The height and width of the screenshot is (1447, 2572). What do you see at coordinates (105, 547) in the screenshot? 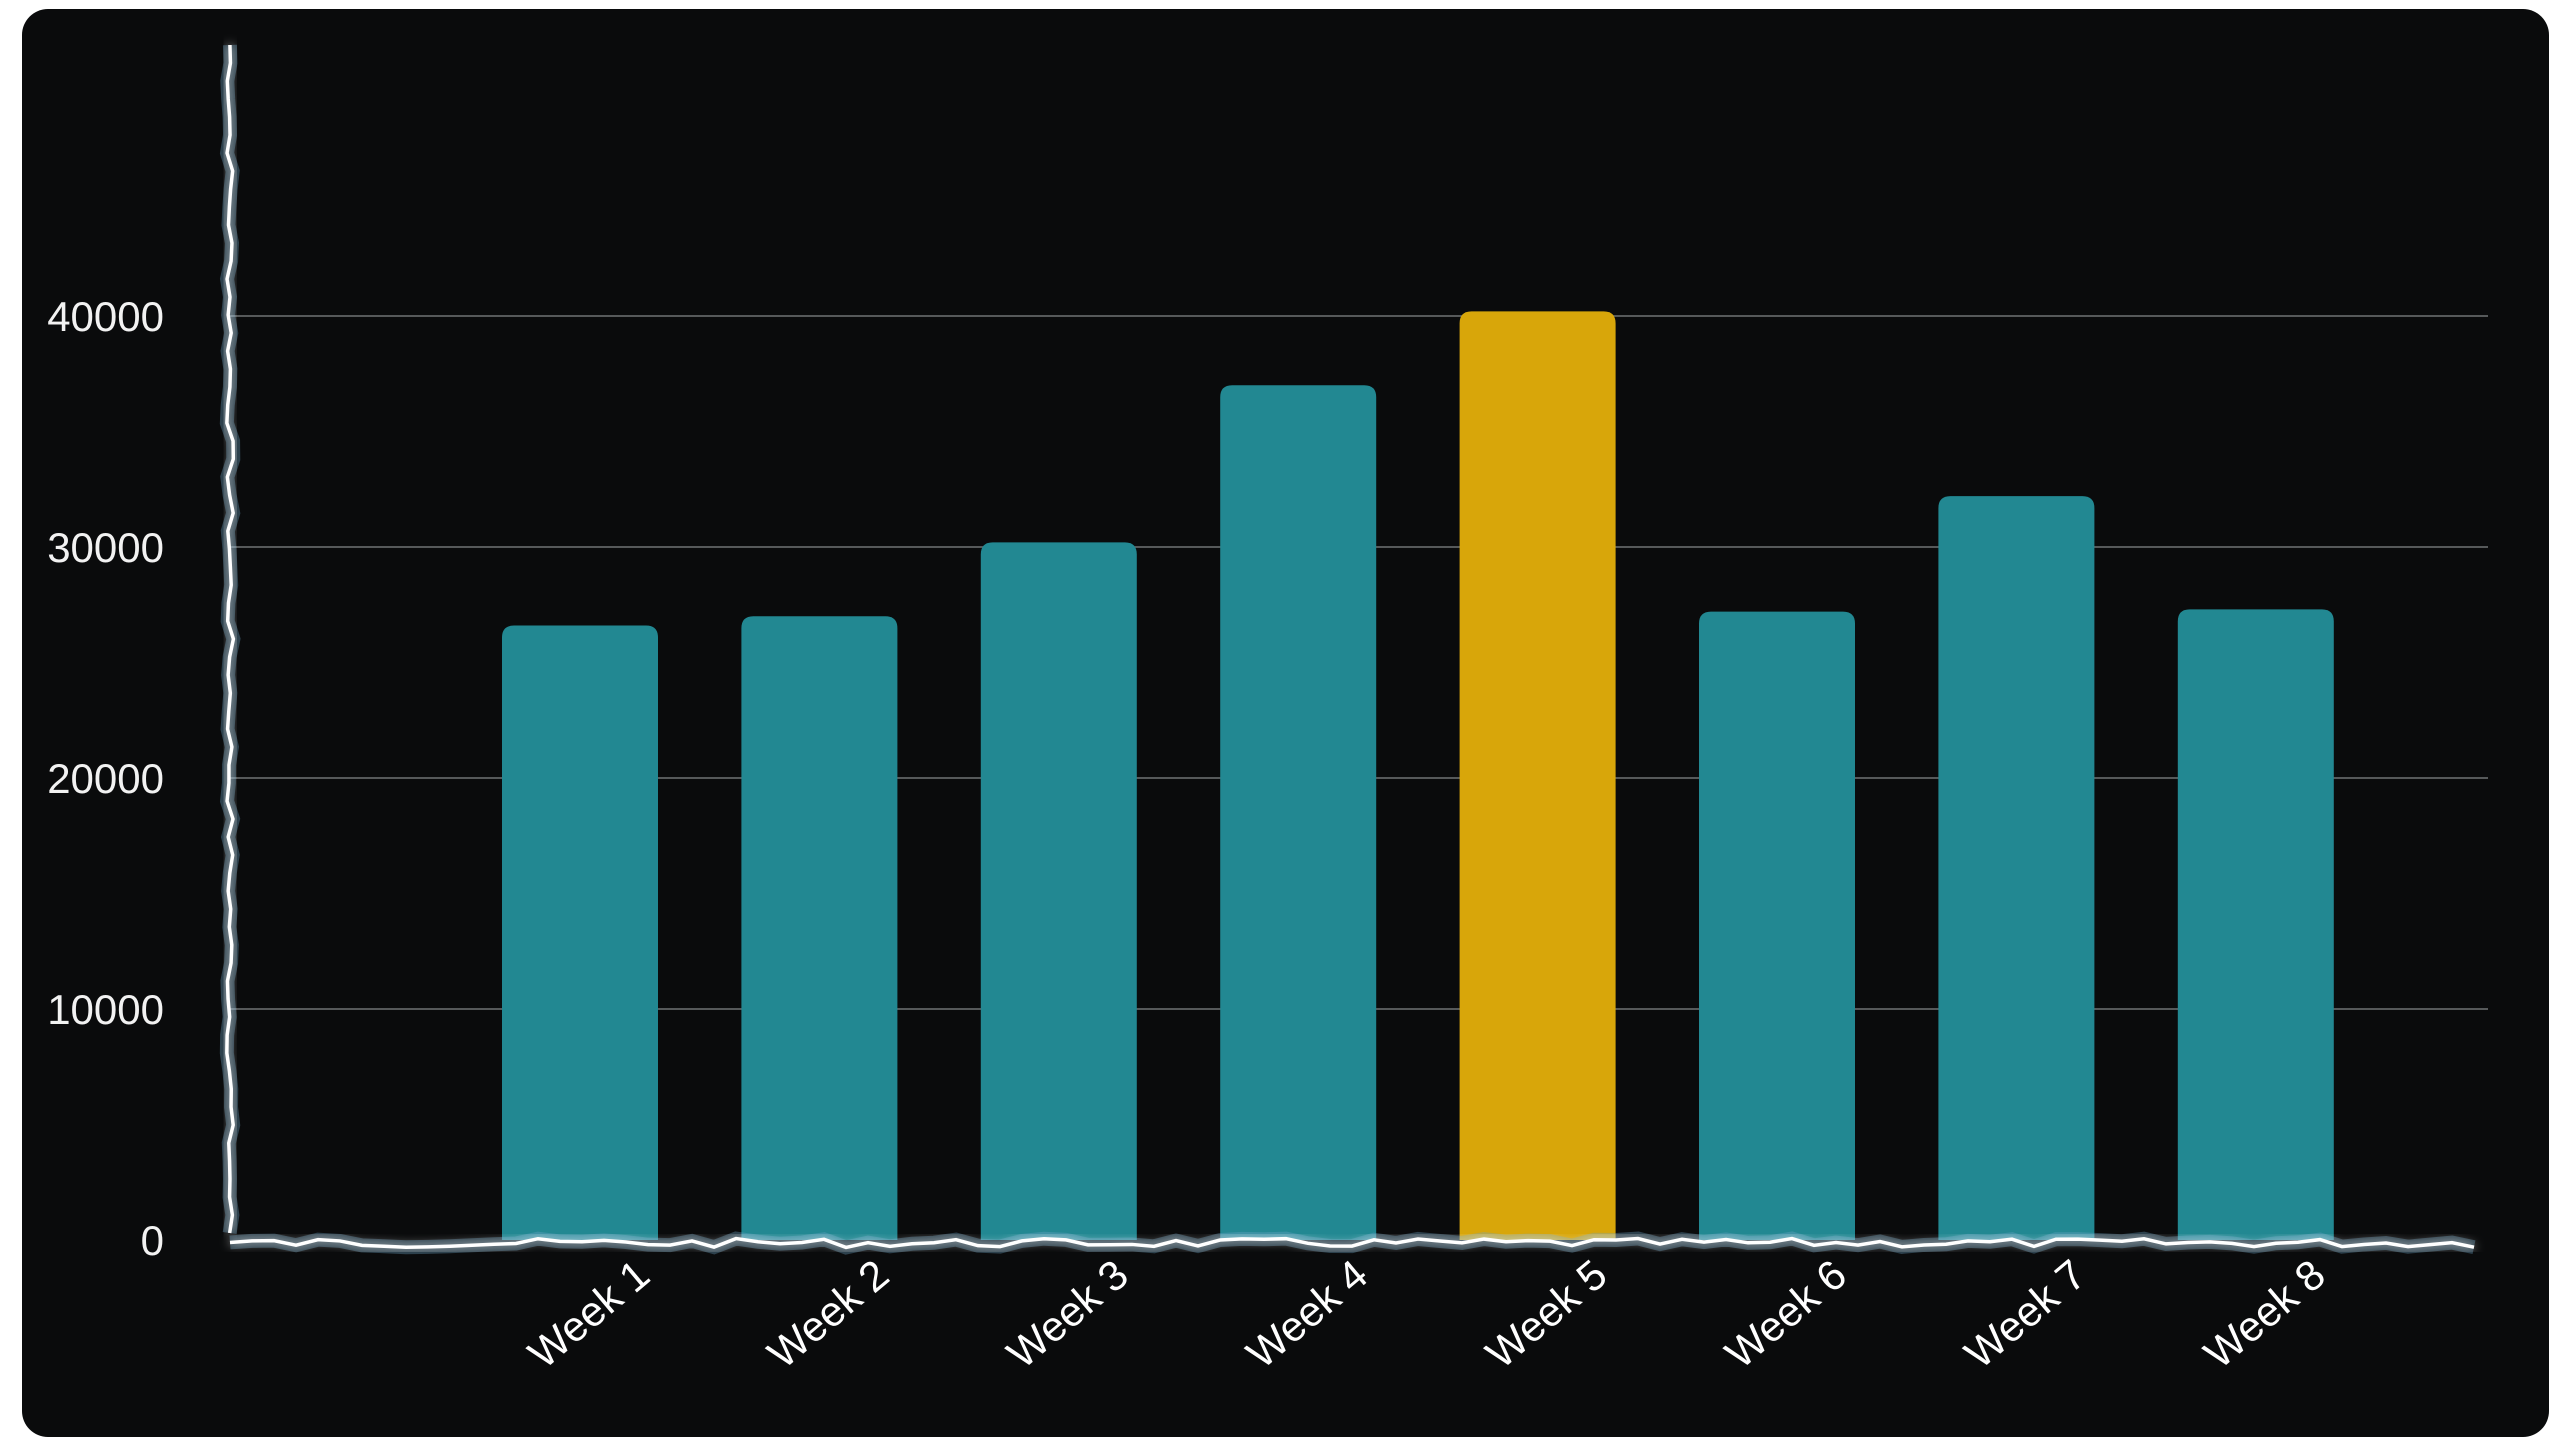
I see `y-tick-label-30000: 30000` at bounding box center [105, 547].